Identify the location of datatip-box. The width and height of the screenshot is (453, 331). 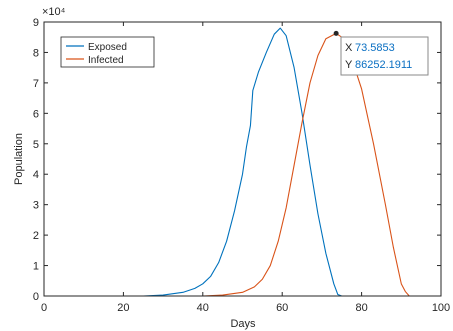
(384, 56).